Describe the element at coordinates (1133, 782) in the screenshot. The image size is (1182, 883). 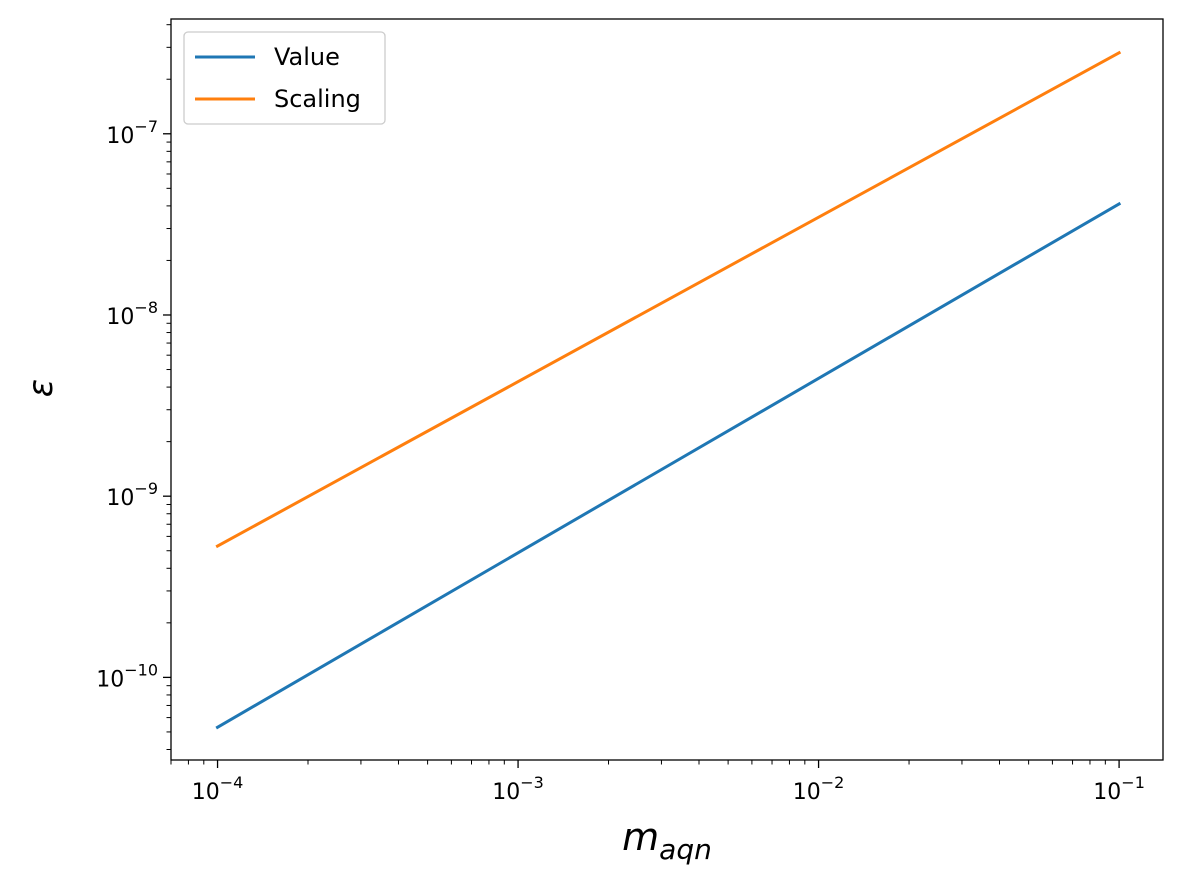
I see `x-tick-label-exponent: −1` at that location.